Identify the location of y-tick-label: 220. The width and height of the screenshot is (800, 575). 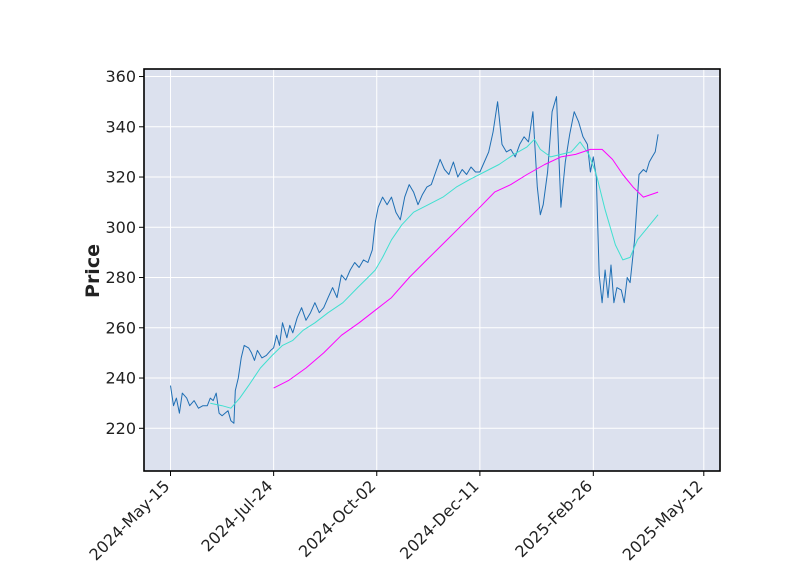
(120, 428).